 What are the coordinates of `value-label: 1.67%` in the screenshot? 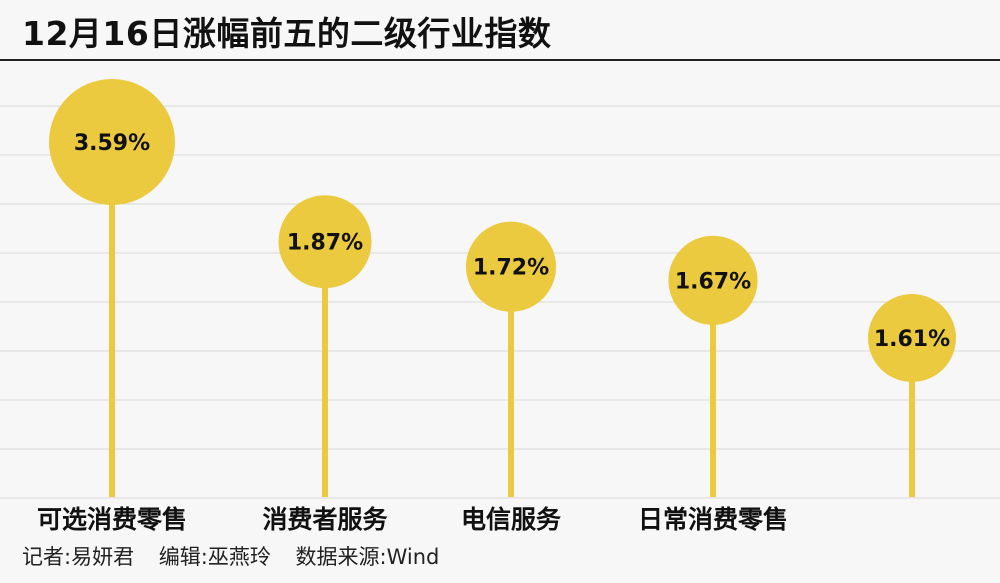 It's located at (713, 281).